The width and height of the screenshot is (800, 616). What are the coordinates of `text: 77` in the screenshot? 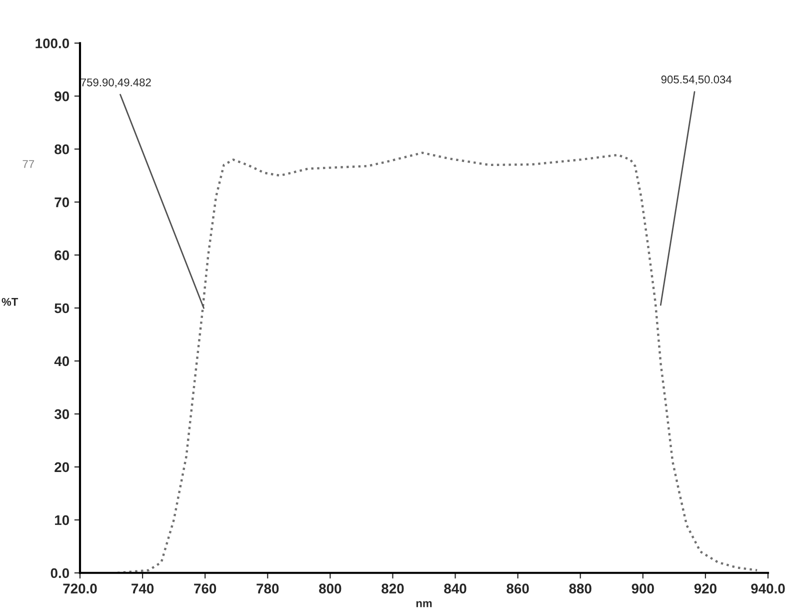 It's located at (28, 164).